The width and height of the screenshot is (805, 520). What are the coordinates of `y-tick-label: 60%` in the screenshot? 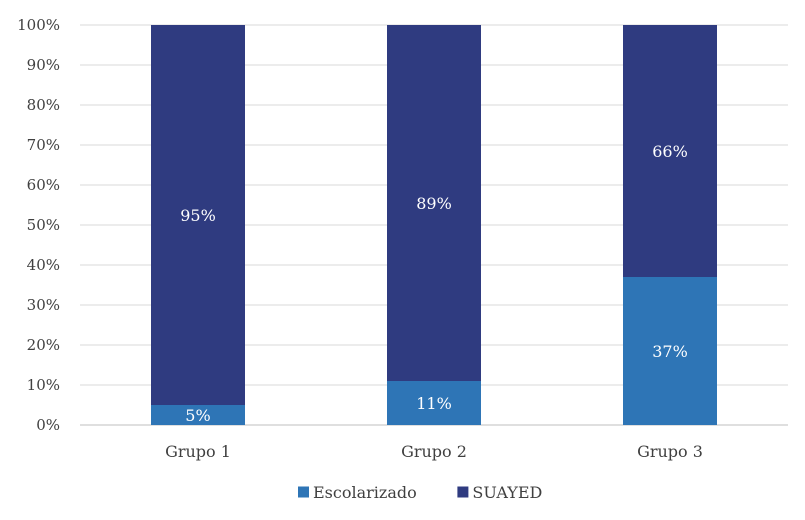 It's located at (43, 185).